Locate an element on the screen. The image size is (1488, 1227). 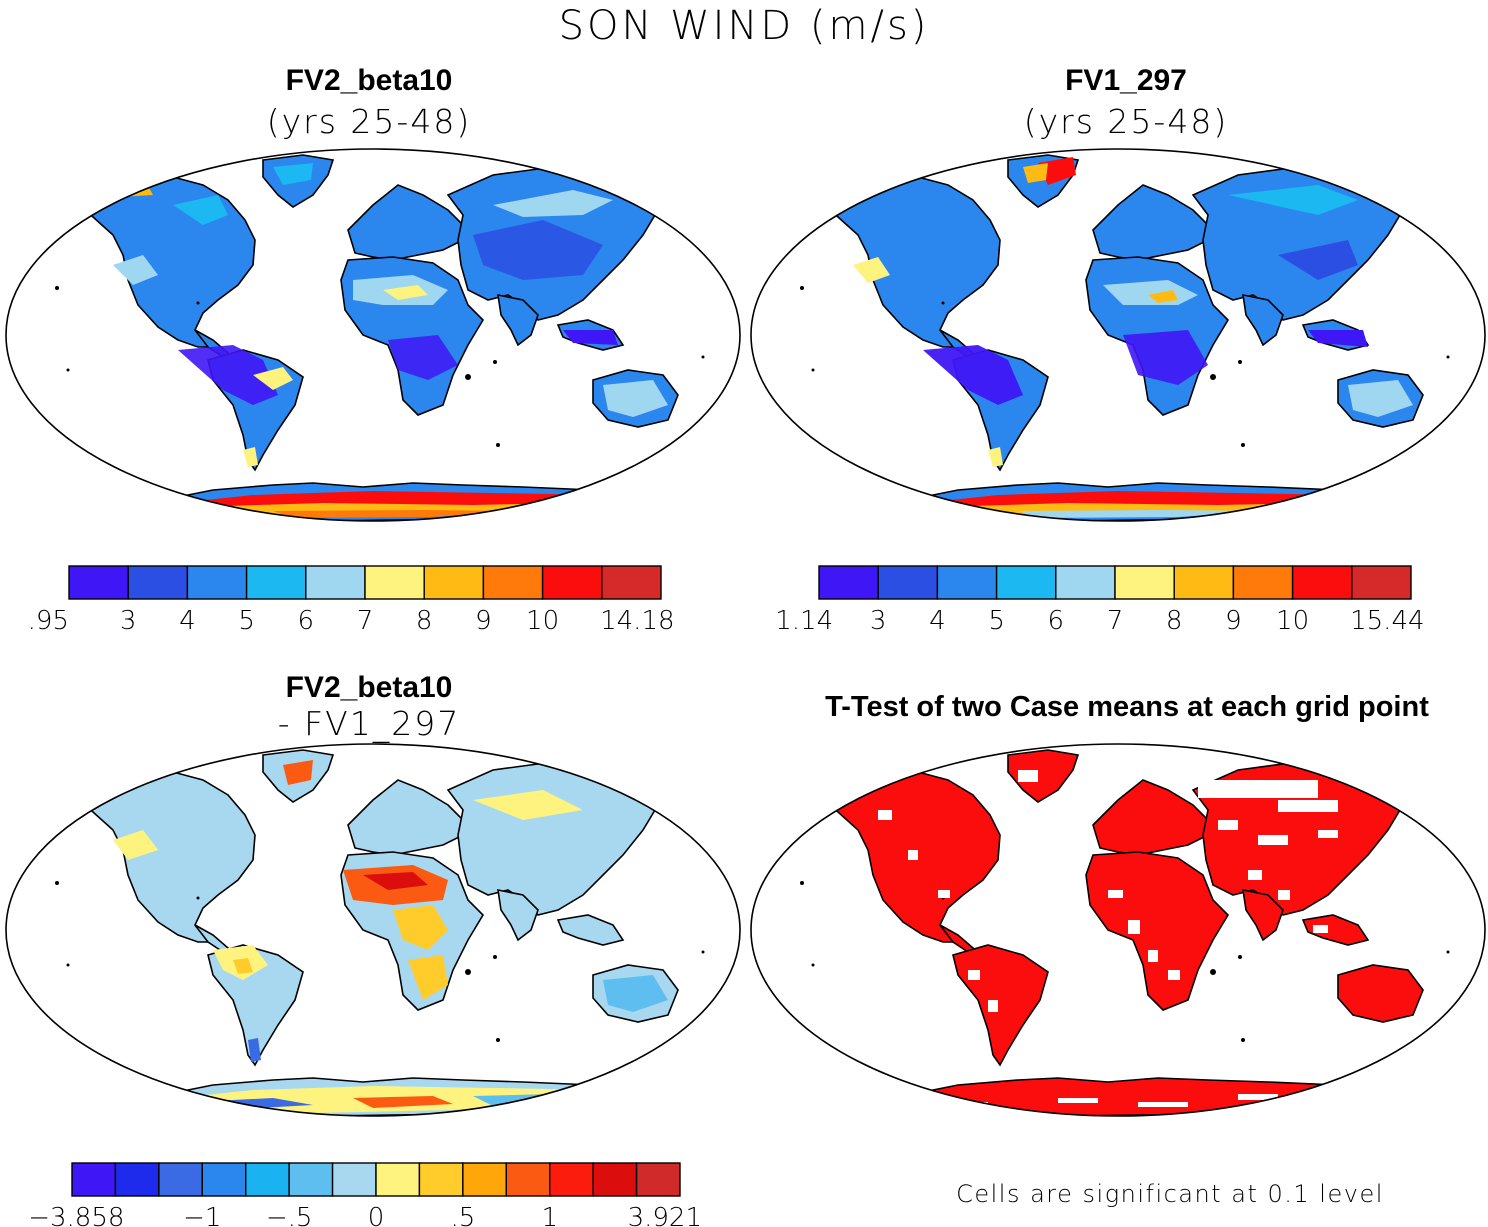
colorbar-3-label-5: .5 is located at coordinates (462, 1215).